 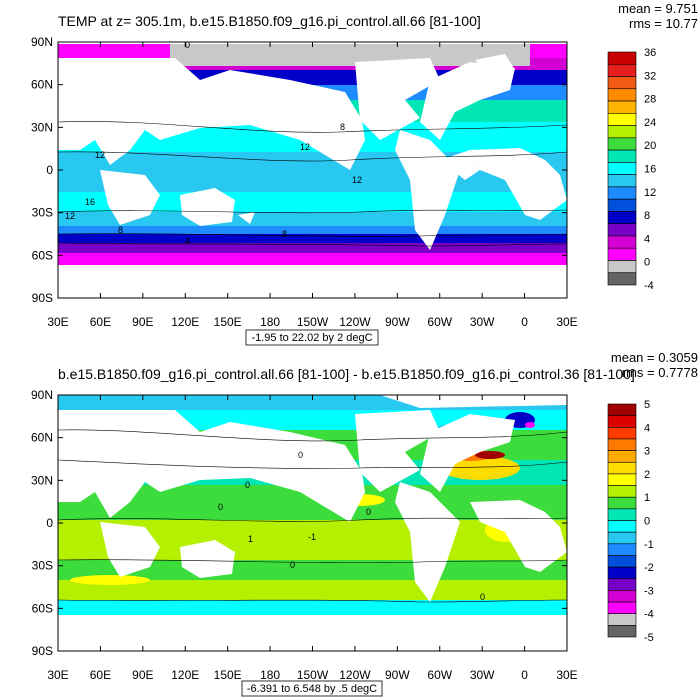 What do you see at coordinates (650, 193) in the screenshot?
I see `colorbar-label: 12` at bounding box center [650, 193].